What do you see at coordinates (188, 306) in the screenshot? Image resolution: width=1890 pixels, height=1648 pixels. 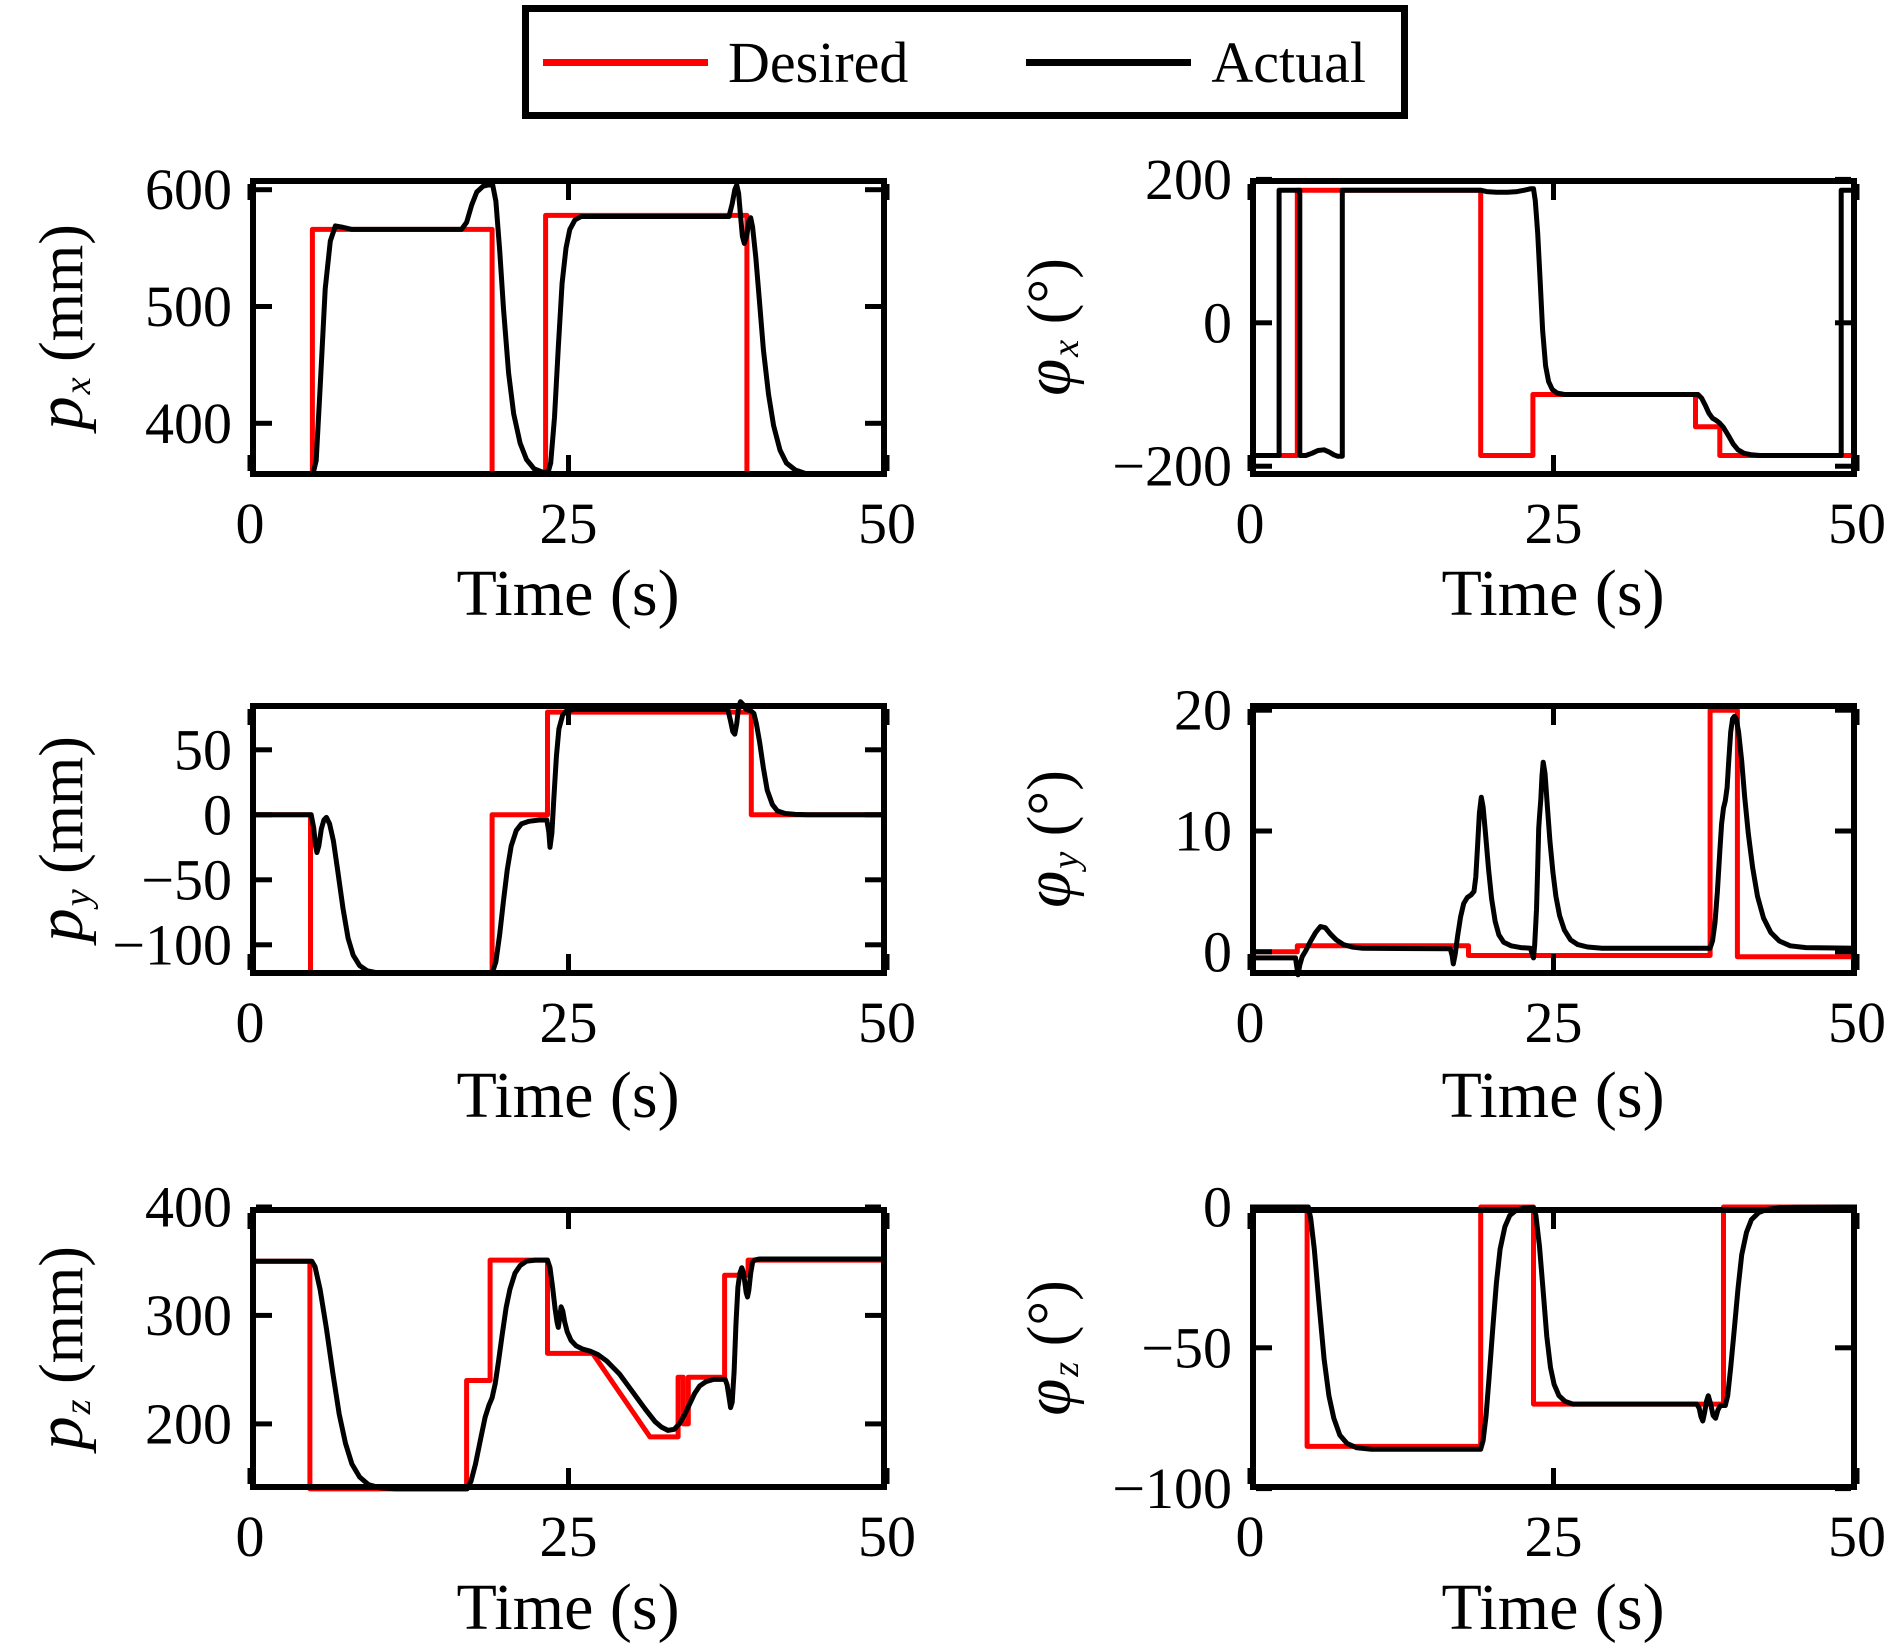 I see `y-tick-label: 500` at bounding box center [188, 306].